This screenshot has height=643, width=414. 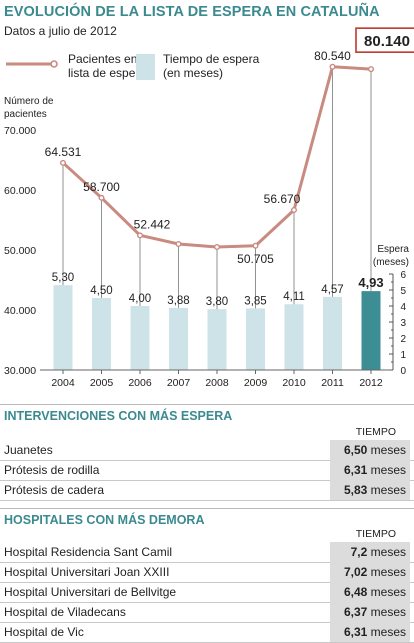 I want to click on right-tick-label: 4, so click(x=403, y=307).